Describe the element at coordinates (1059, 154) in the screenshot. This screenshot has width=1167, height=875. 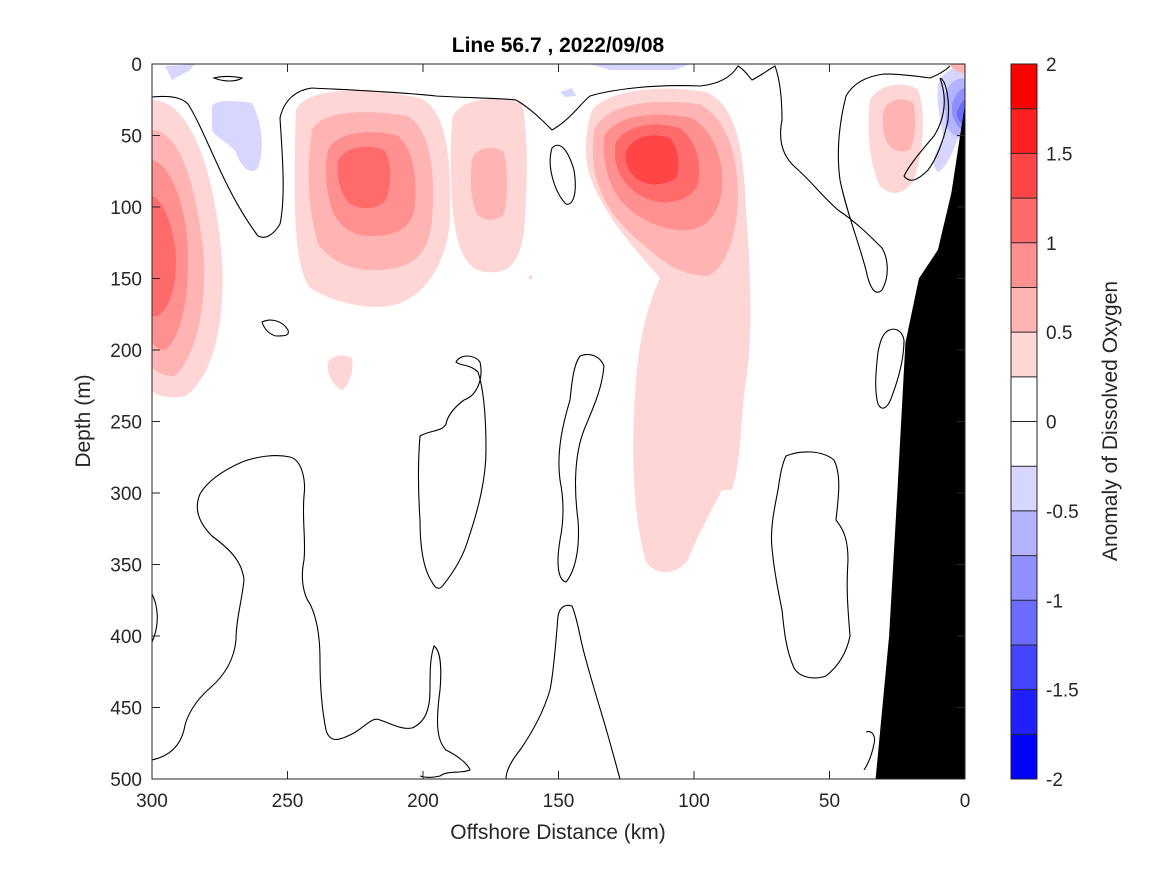
I see `colorbar-tick-label: 1.5` at that location.